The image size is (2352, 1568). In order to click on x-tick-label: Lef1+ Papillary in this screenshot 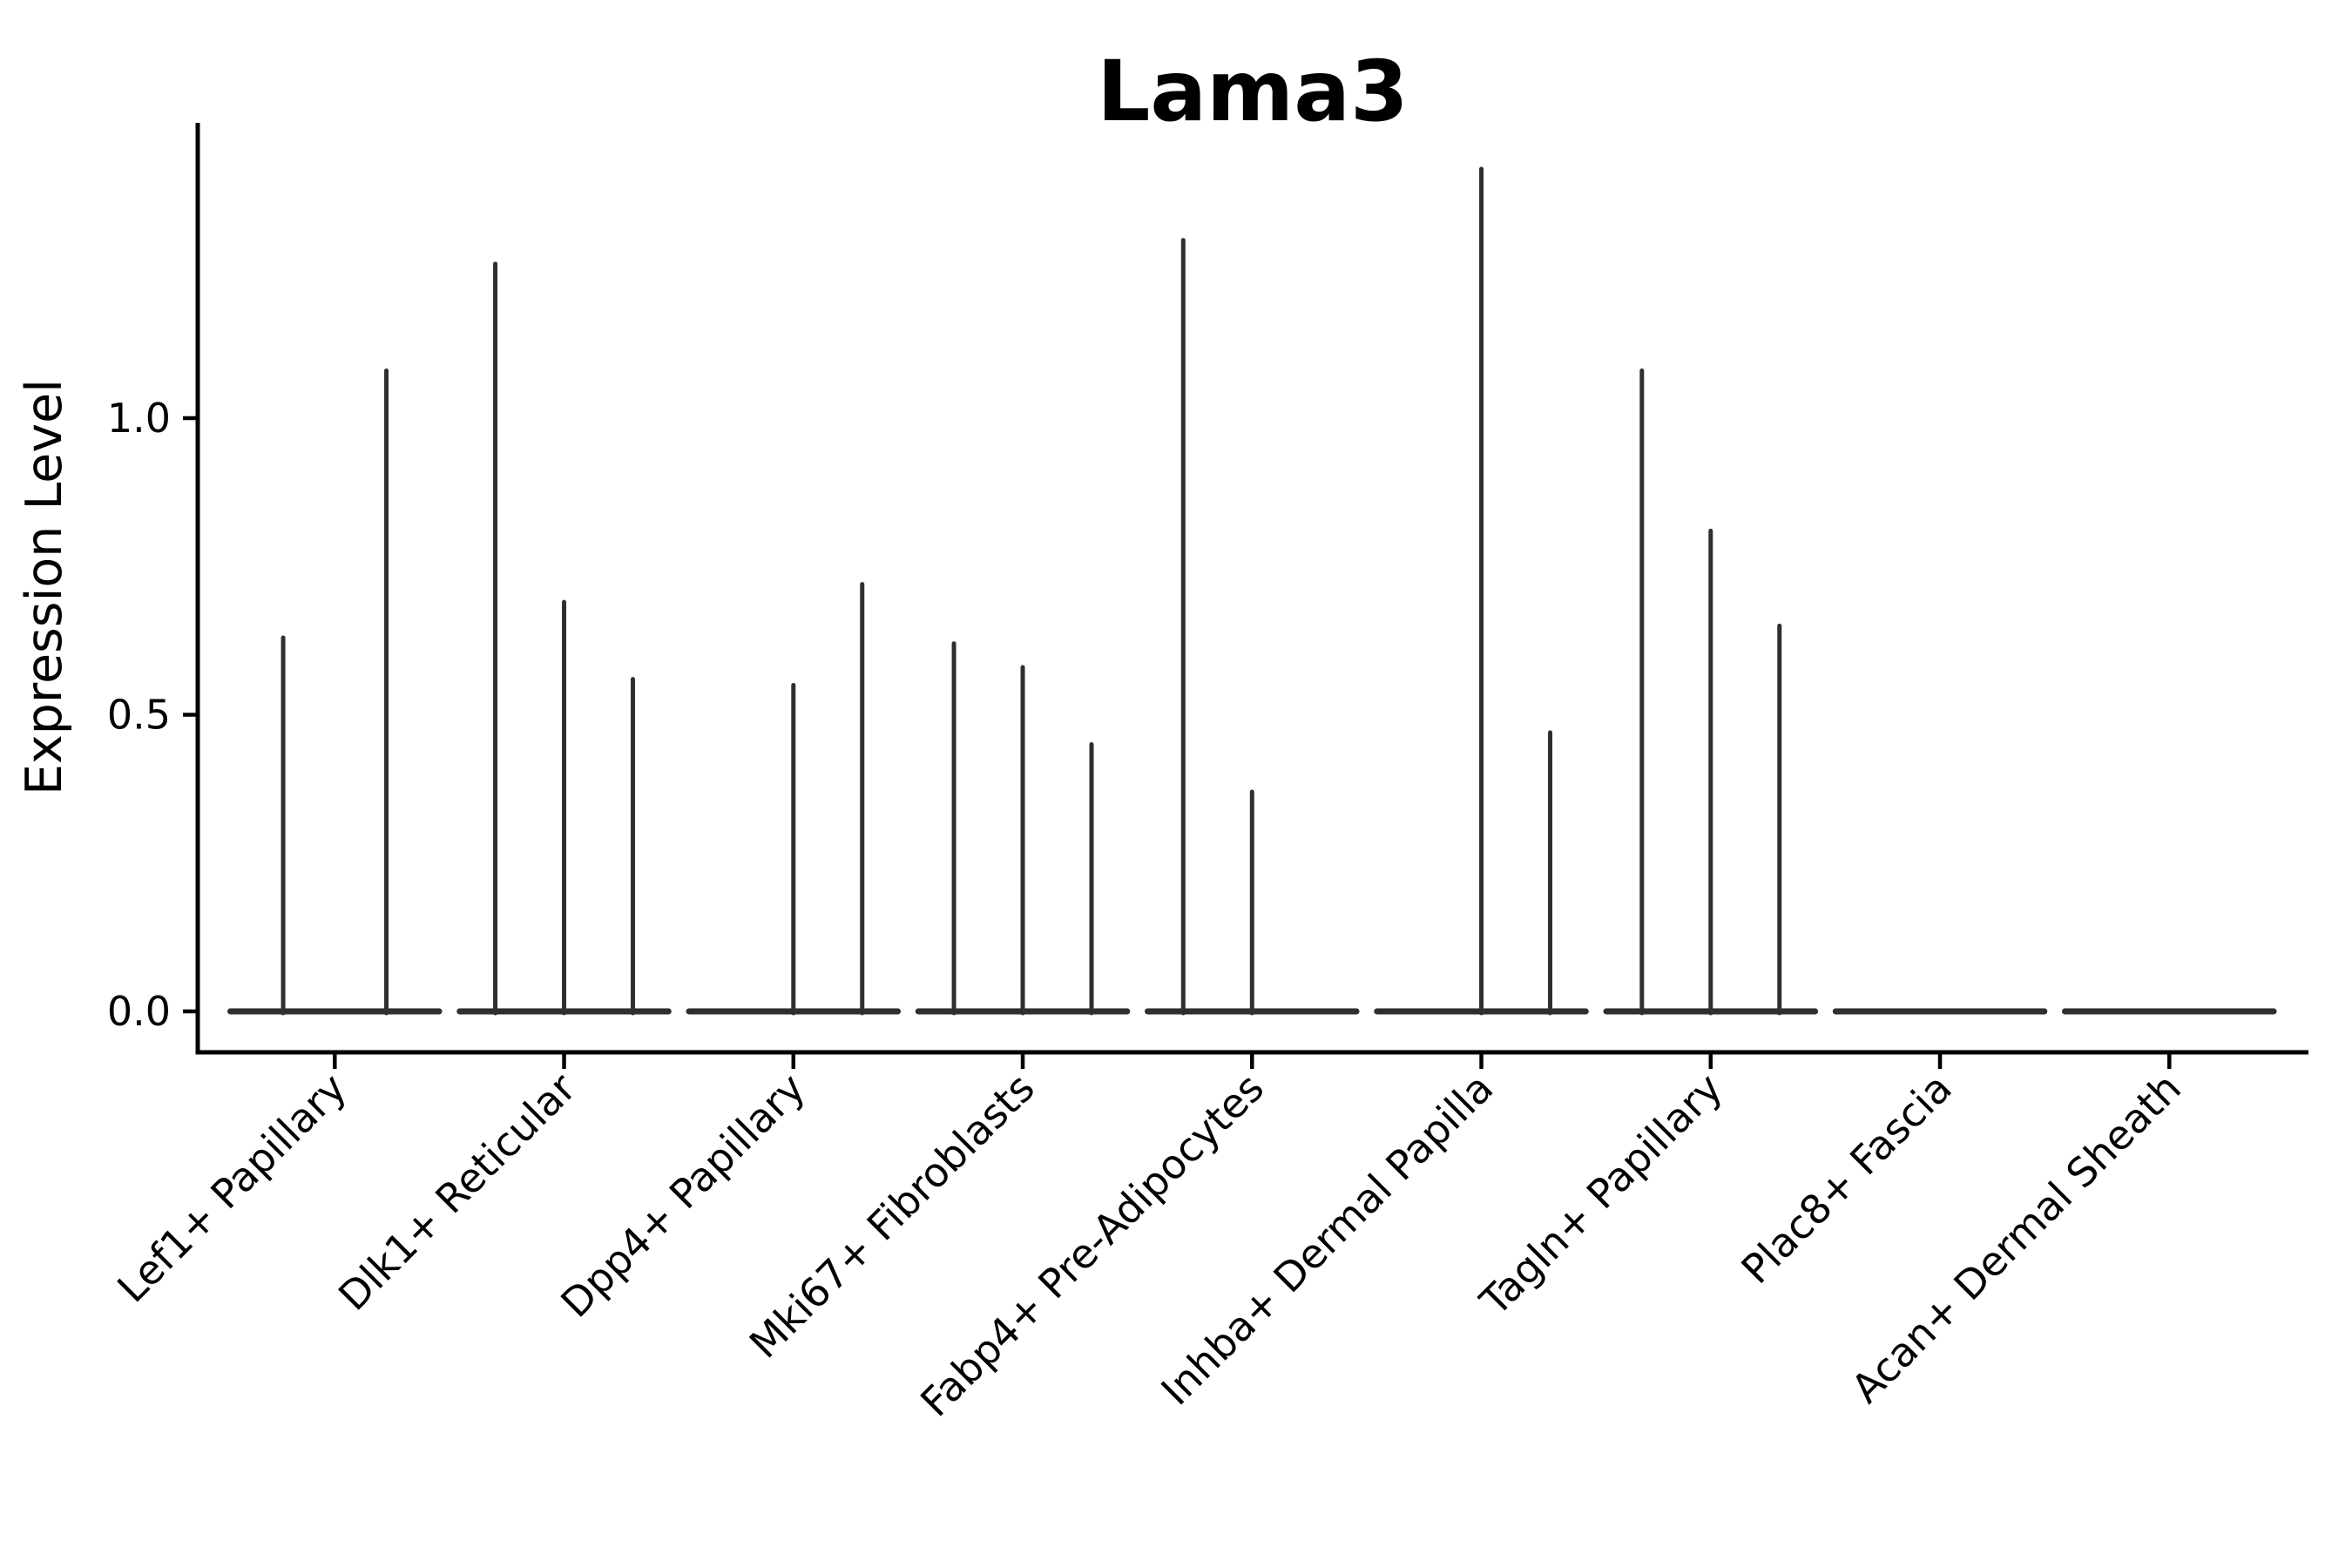, I will do `click(231, 1188)`.